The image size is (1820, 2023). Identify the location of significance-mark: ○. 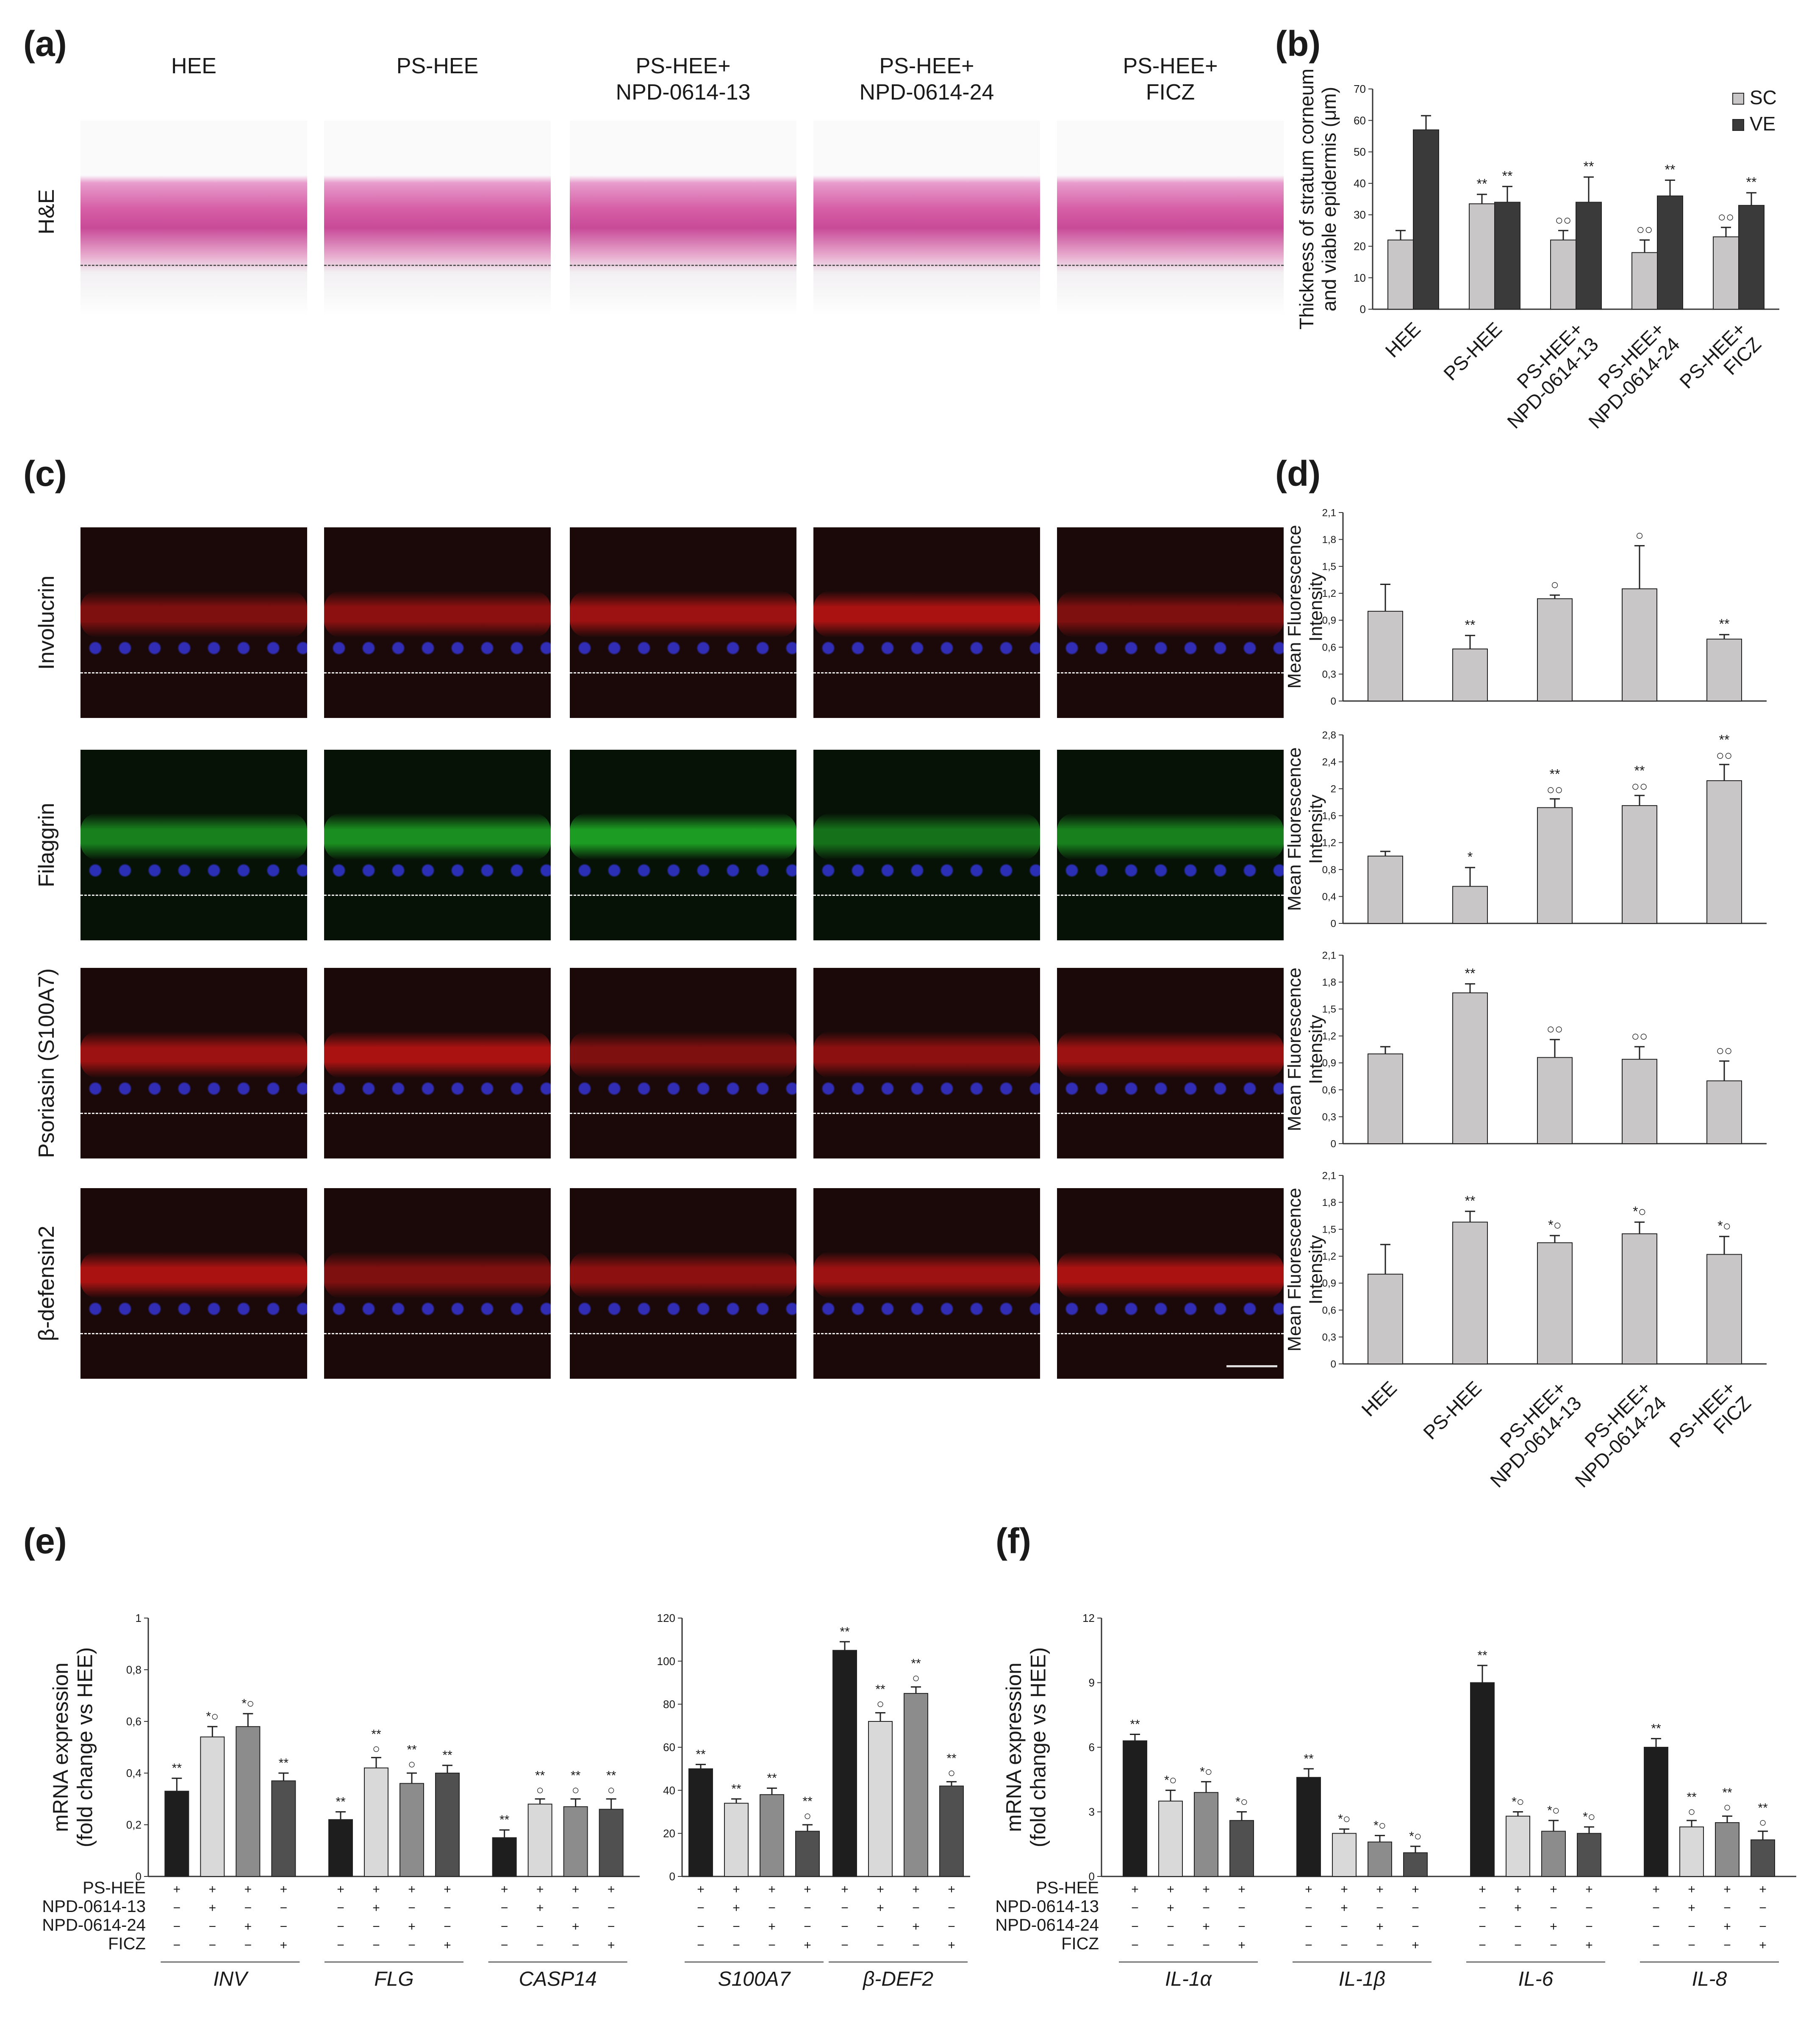
(1555, 584).